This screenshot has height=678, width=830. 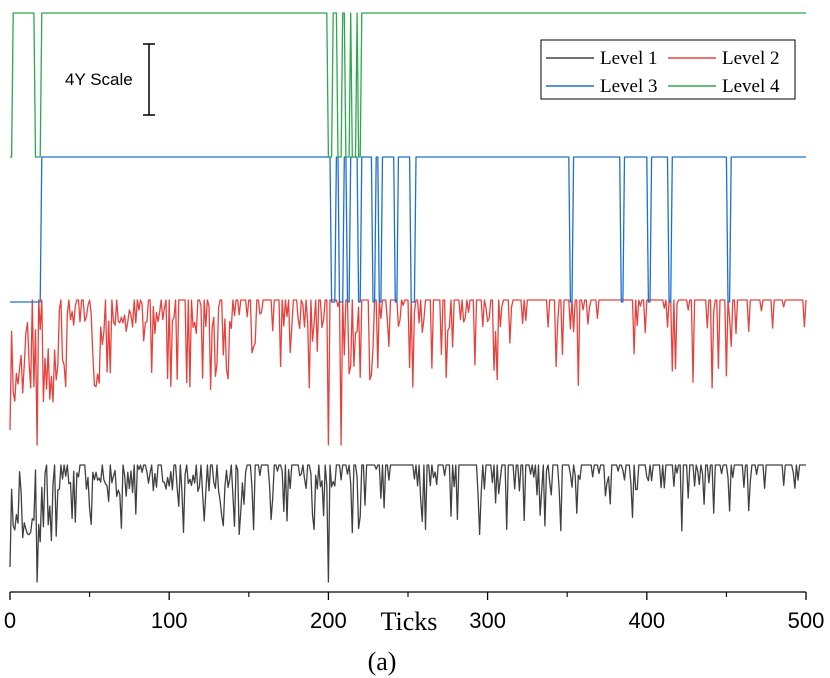 I want to click on legend-label-level-2: Level 2, so click(x=751, y=58).